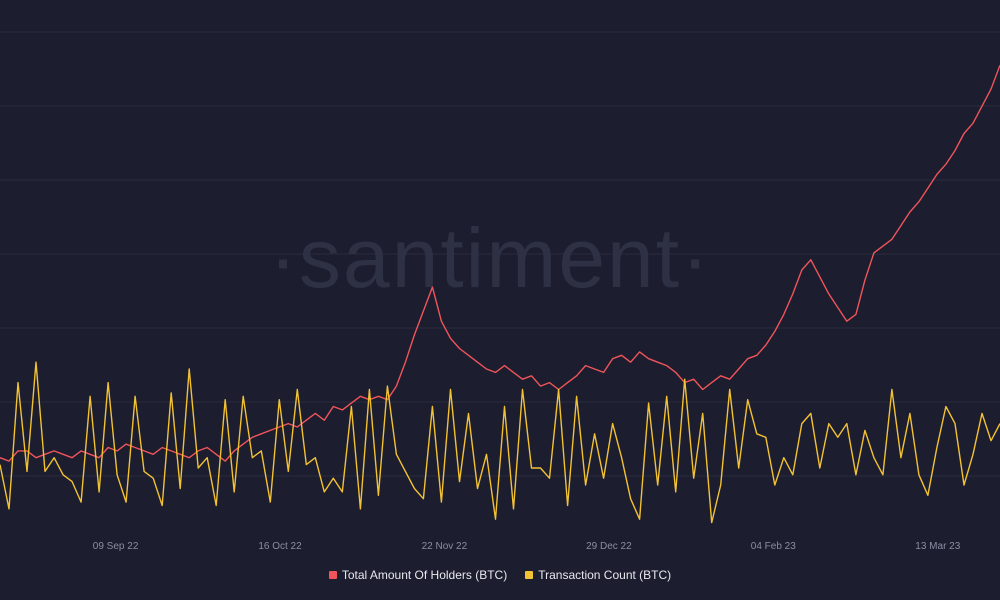 The image size is (1000, 600). I want to click on x-tick-label: 04 Feb 23, so click(773, 546).